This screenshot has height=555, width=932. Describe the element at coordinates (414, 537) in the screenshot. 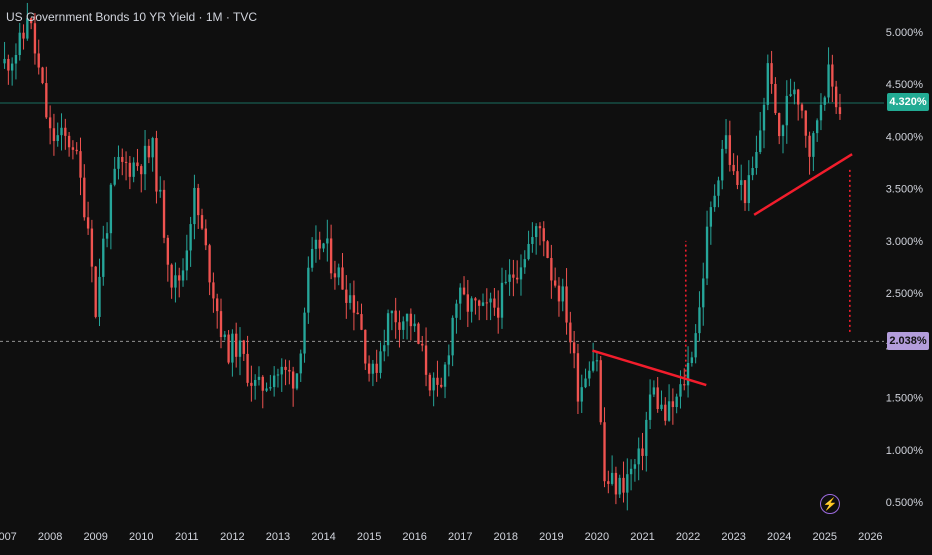

I see `x-tick-label: 2016` at that location.